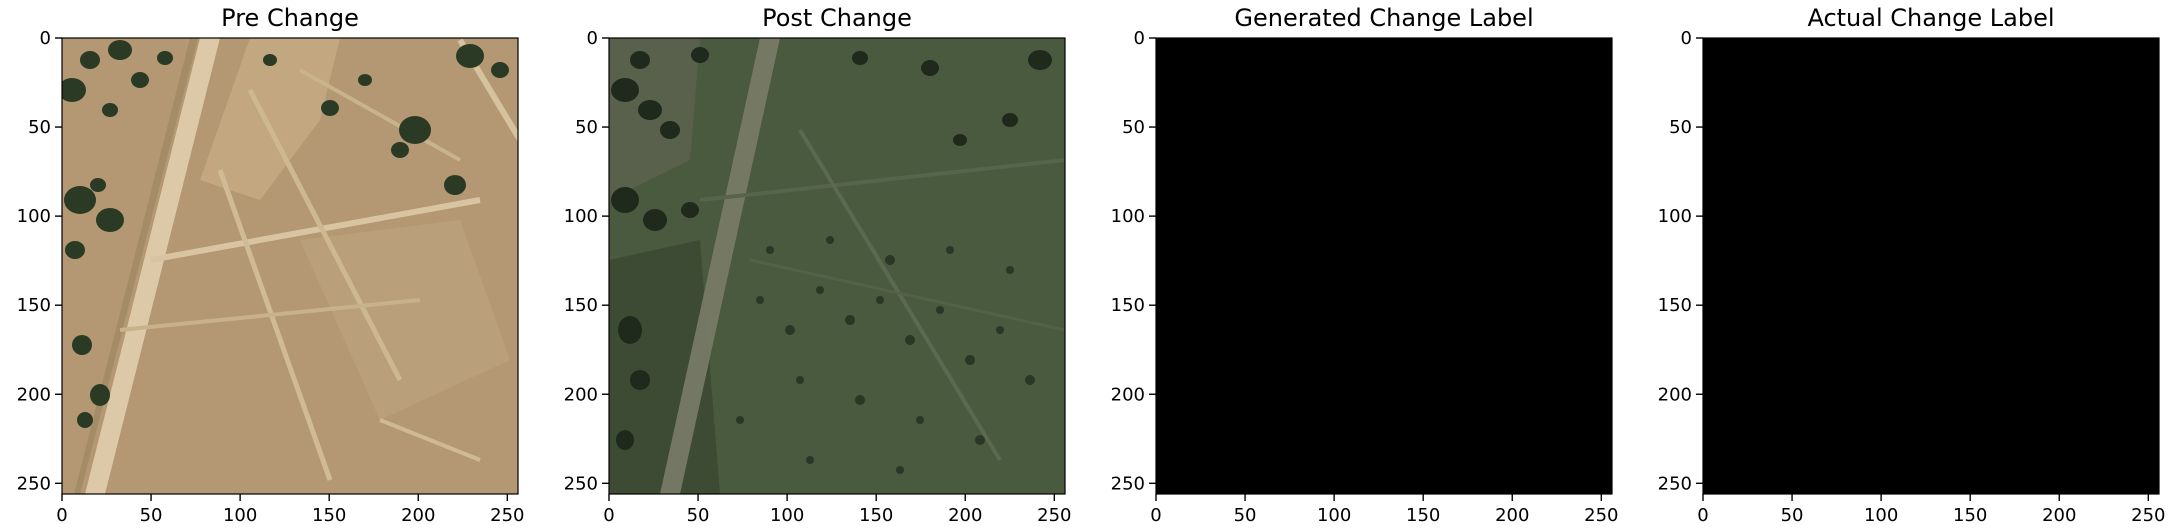 The width and height of the screenshot is (2172, 530). Describe the element at coordinates (290, 18) in the screenshot. I see `panel-title-pre-change: Pre Change` at that location.